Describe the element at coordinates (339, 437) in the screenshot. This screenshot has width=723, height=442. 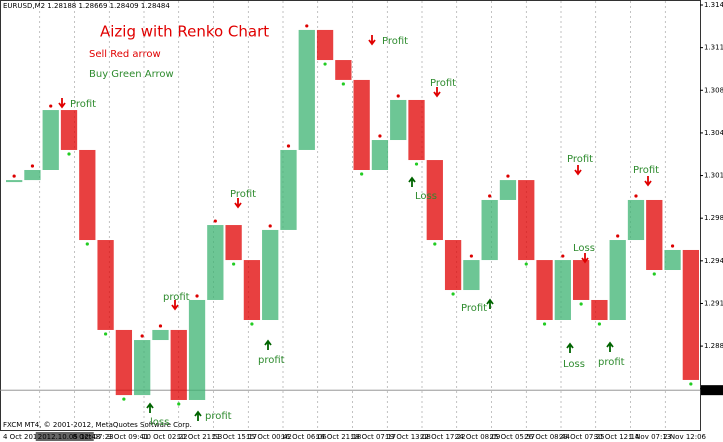
I see `x-tick-label: 16 Oct 21:18` at that location.